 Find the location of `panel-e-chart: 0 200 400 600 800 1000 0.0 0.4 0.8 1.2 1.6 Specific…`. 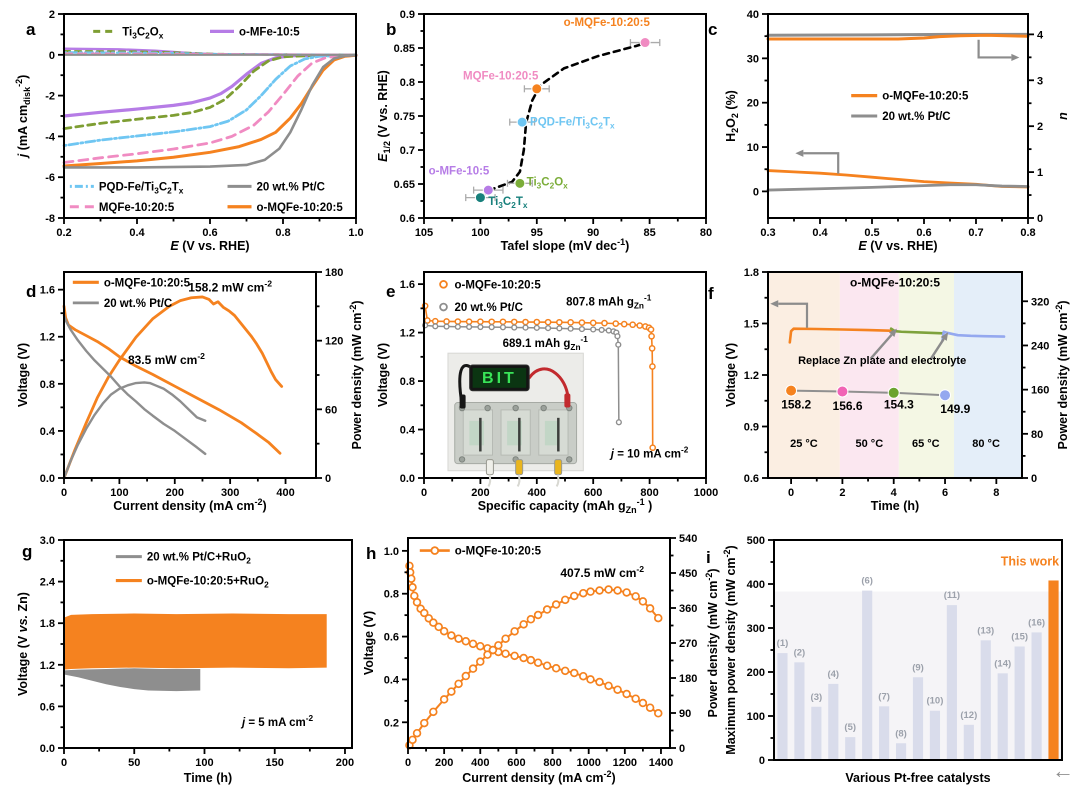

panel-e-chart: 0 200 400 600 800 1000 0.0 0.4 0.8 1.2 1.6 Specific… is located at coordinates (547, 393).